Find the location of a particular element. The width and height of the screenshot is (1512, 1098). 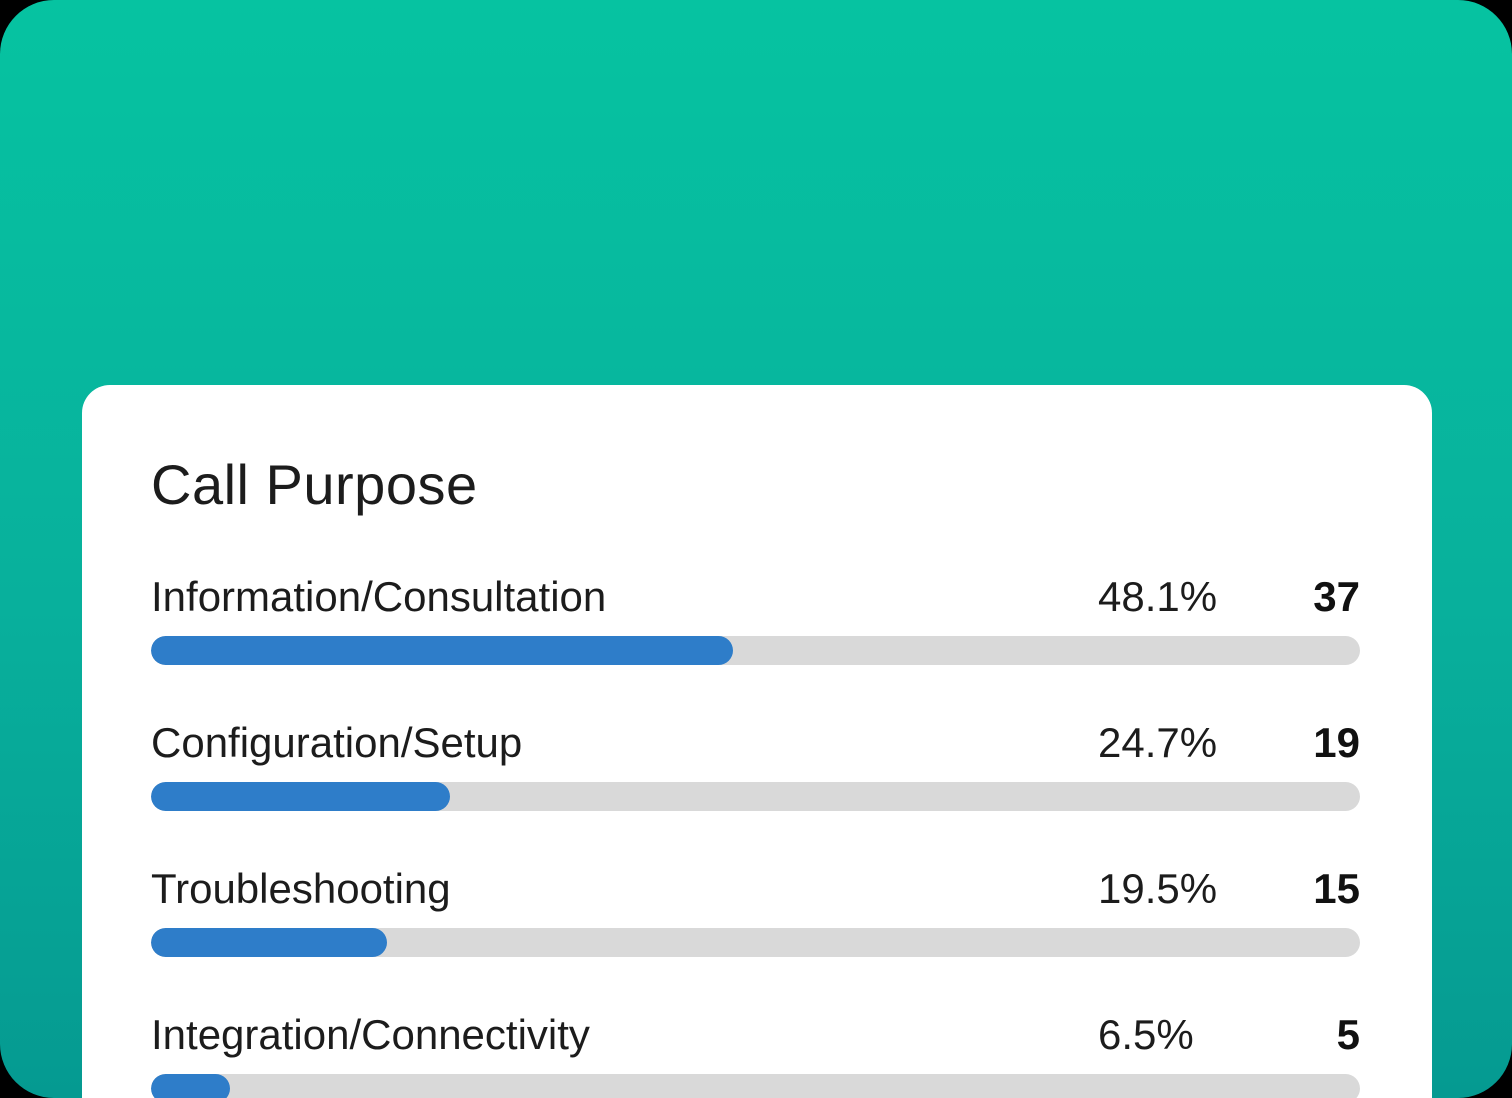

card-title: Call Purpose is located at coordinates (314, 484).